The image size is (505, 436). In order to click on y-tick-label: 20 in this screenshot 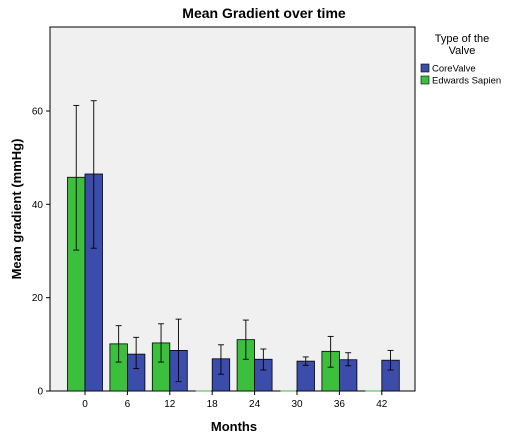, I will do `click(38, 298)`.